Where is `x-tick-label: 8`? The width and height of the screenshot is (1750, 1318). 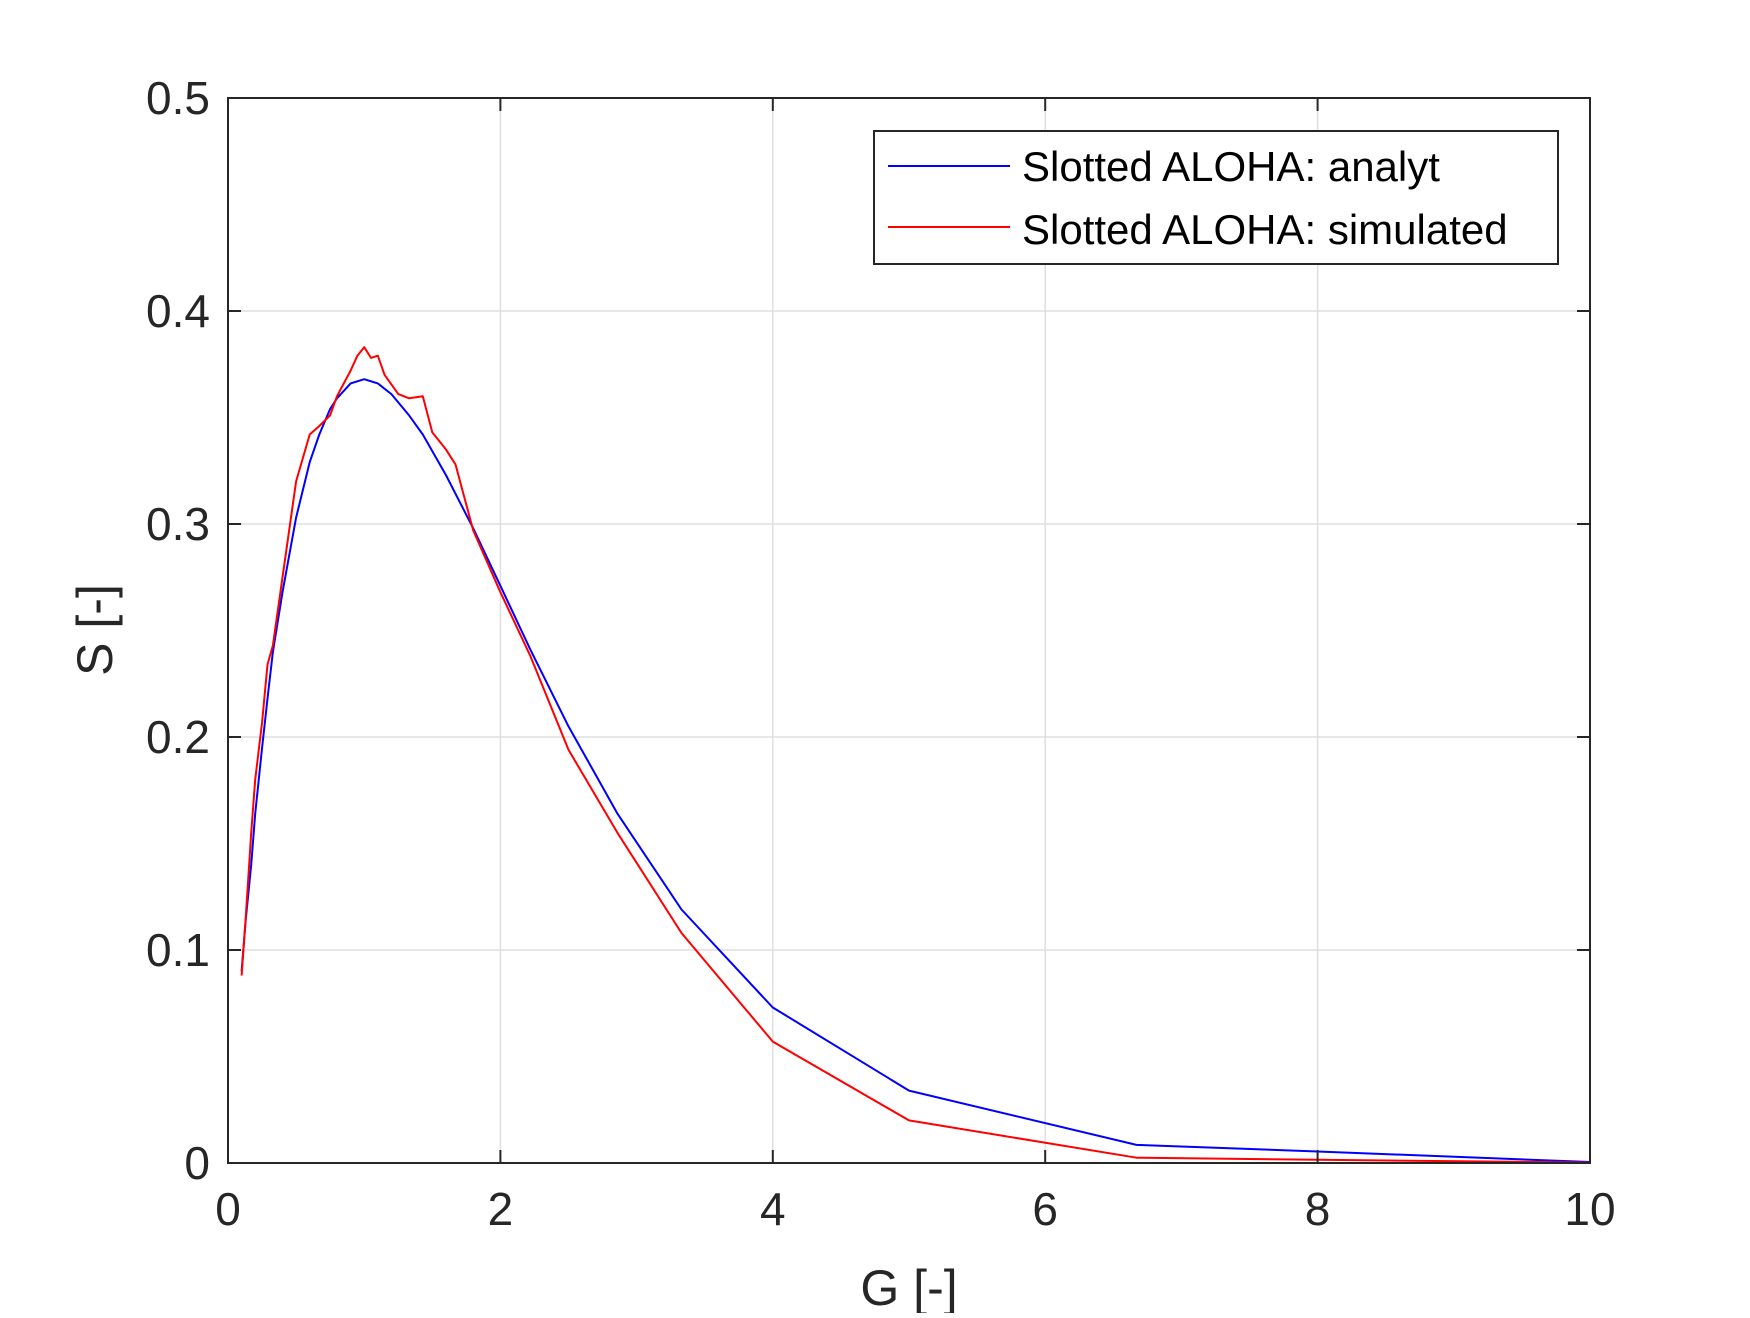
x-tick-label: 8 is located at coordinates (1318, 1209).